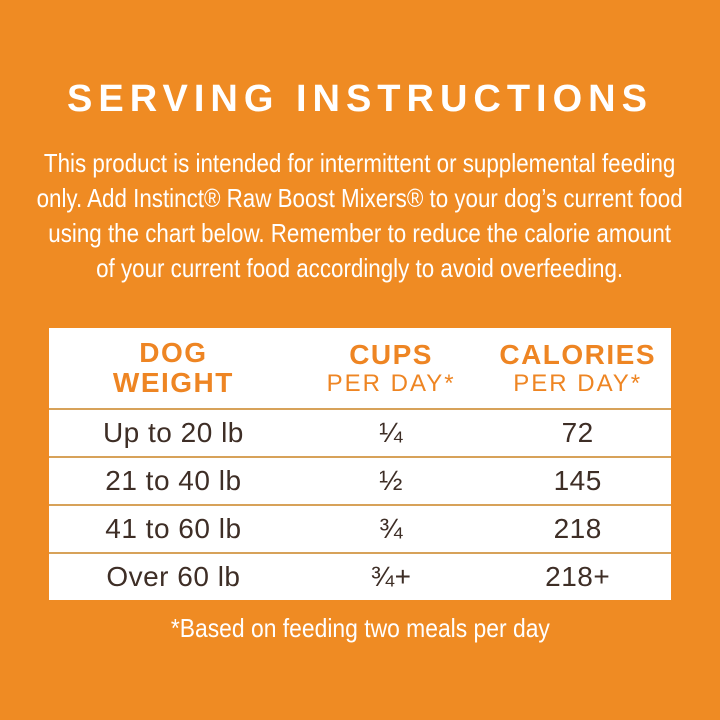  What do you see at coordinates (391, 528) in the screenshot?
I see `cell-cups: ¾` at bounding box center [391, 528].